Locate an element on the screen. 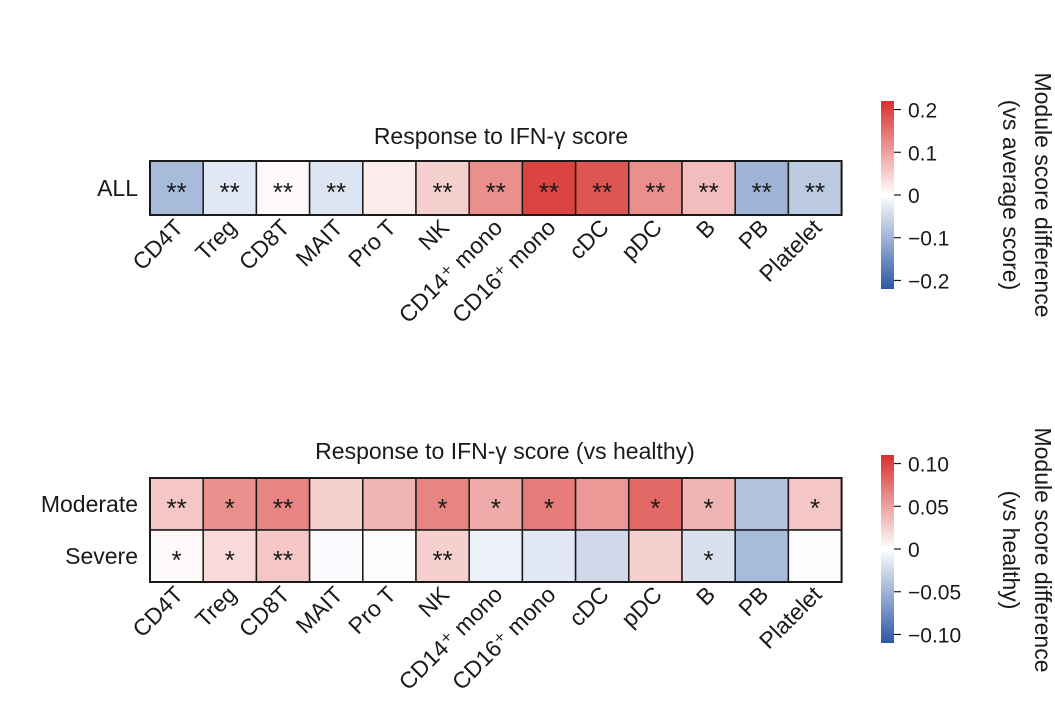  colorbar-tick-label: −0.1 is located at coordinates (928, 239).